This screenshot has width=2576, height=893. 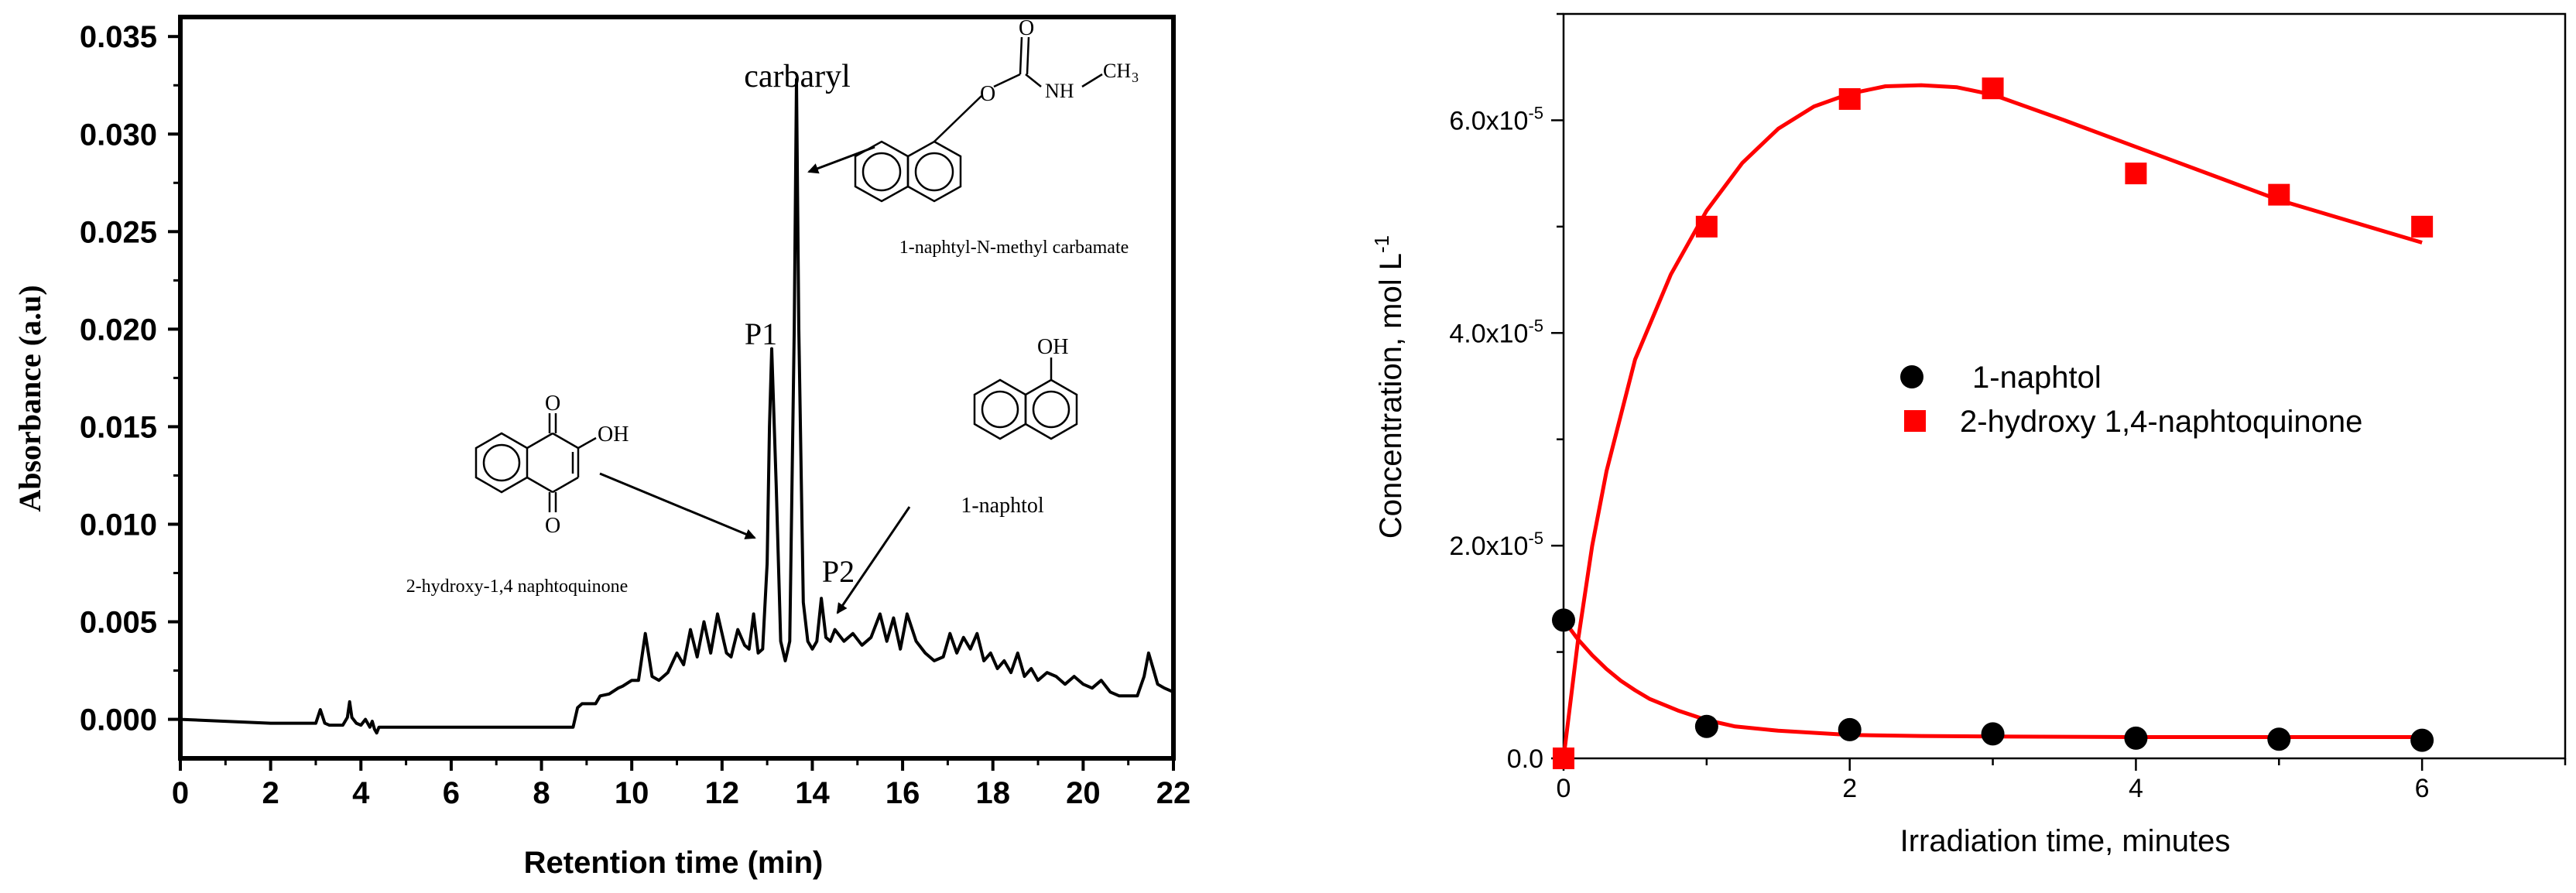 I want to click on naphtoquinone-oh: OH, so click(x=614, y=435).